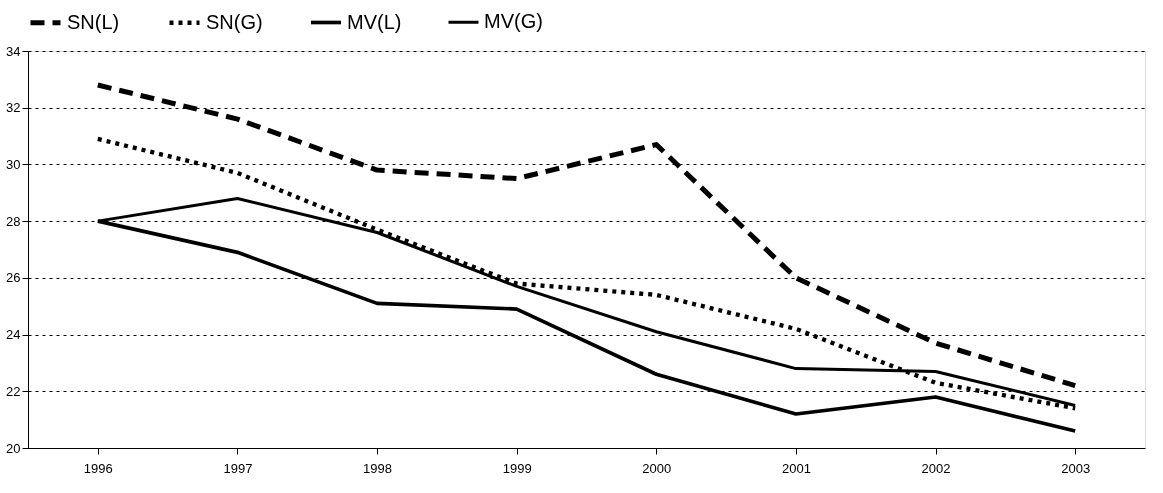 The height and width of the screenshot is (493, 1163). Describe the element at coordinates (374, 21) in the screenshot. I see `legend-label: MV(L)` at that location.